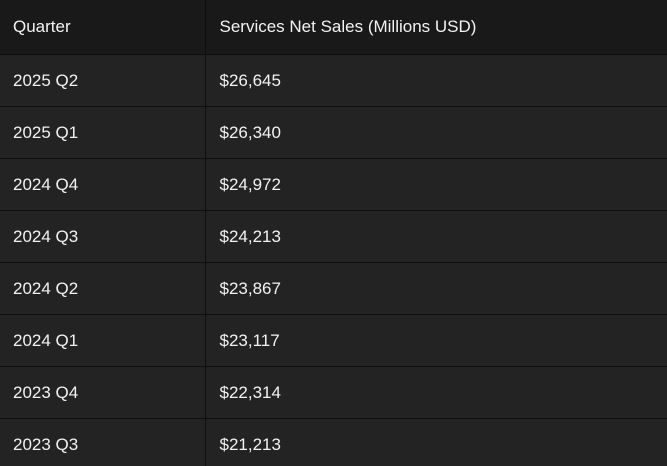 The image size is (667, 466). Describe the element at coordinates (103, 442) in the screenshot. I see `cell-quarter: 2023 Q3` at that location.